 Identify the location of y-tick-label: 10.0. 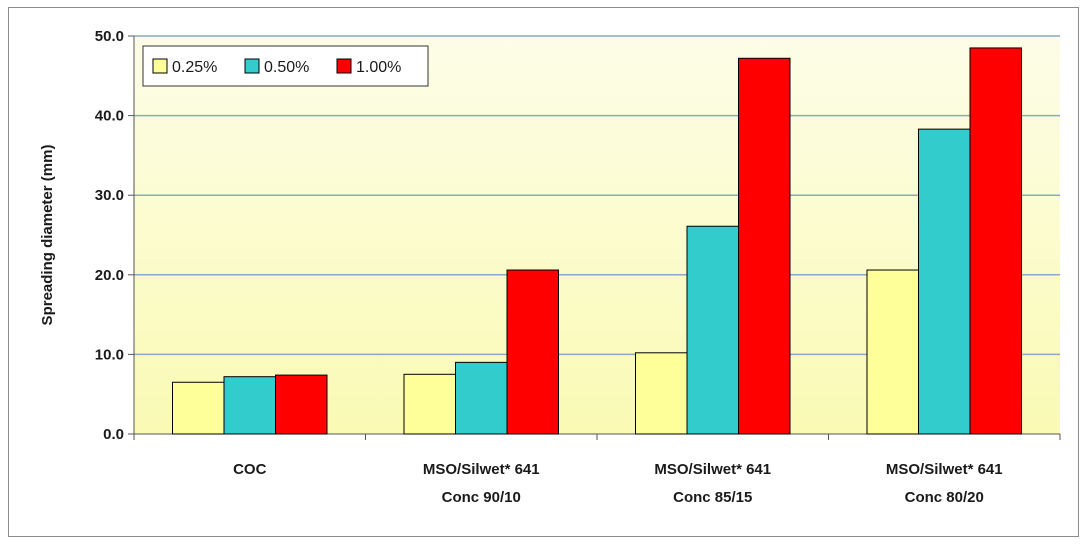
(109, 354).